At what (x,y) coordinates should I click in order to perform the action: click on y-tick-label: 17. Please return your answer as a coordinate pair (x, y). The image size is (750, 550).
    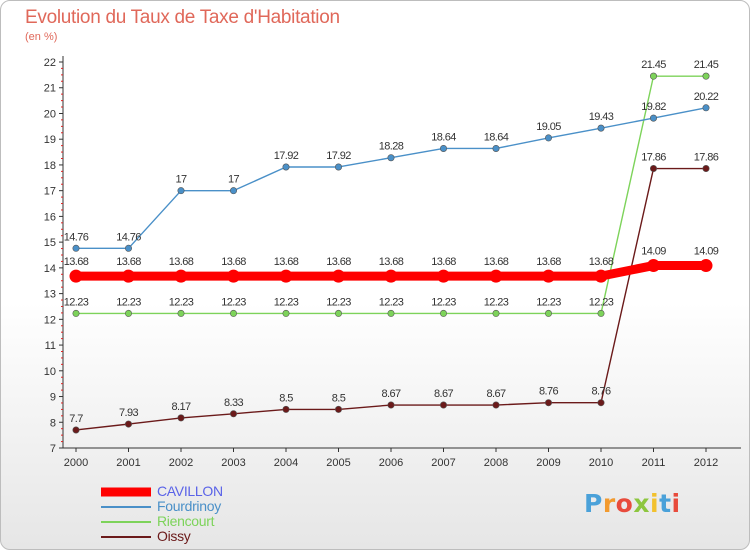
    Looking at the image, I should click on (50, 192).